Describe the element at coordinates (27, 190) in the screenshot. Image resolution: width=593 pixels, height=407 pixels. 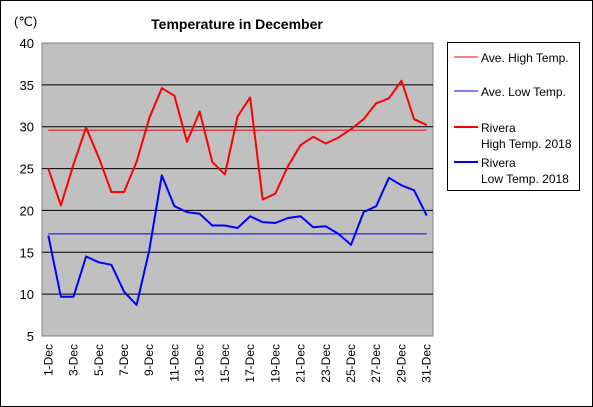
I see `y-axis-ticks: 5 10 15 20 25 30 35 40` at that location.